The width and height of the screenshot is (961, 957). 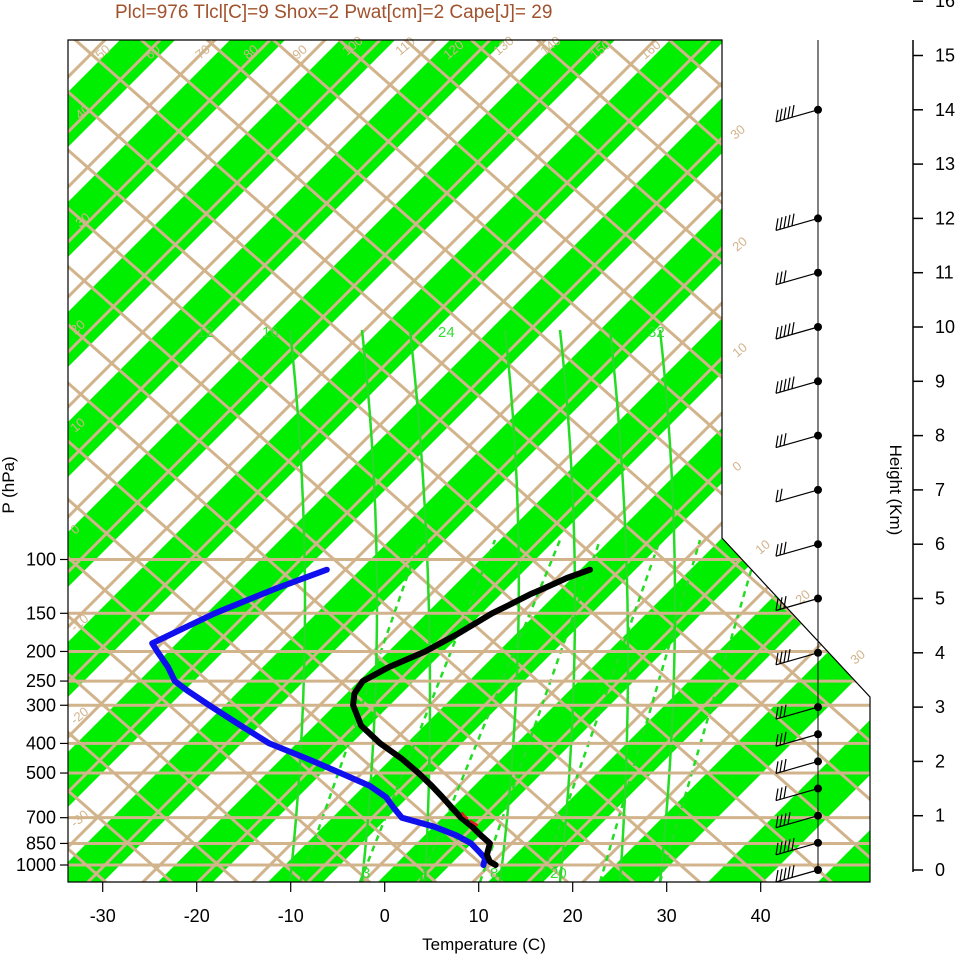 I want to click on height-tick-label: 11, so click(x=944, y=273).